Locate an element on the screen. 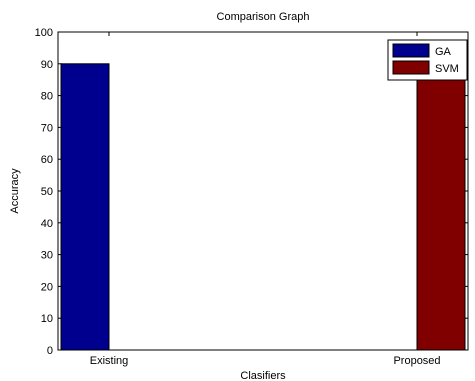  x-axis-label: Clasifiers is located at coordinates (263, 375).